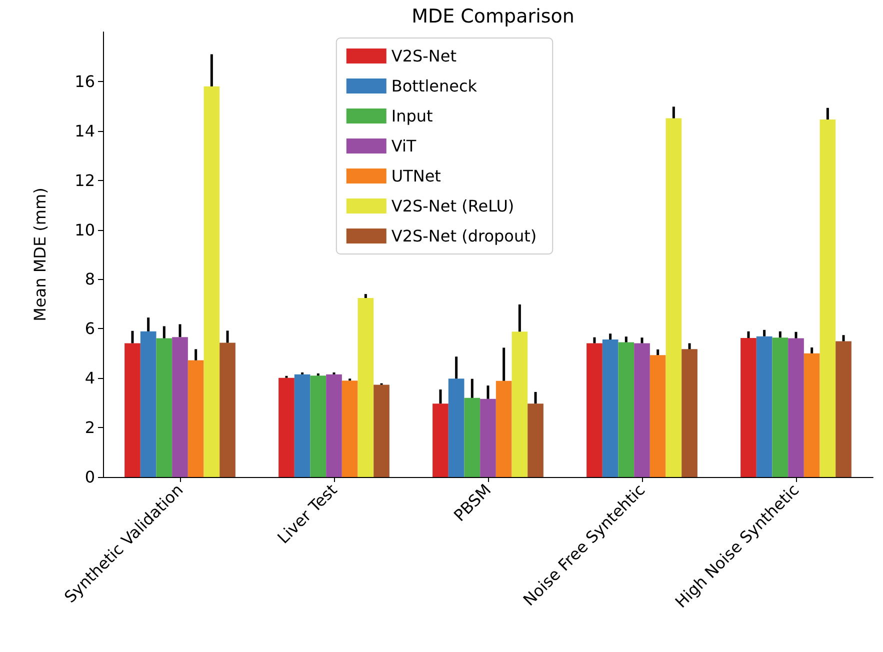 The height and width of the screenshot is (652, 883). What do you see at coordinates (84, 180) in the screenshot?
I see `y-tick-label: 12` at bounding box center [84, 180].